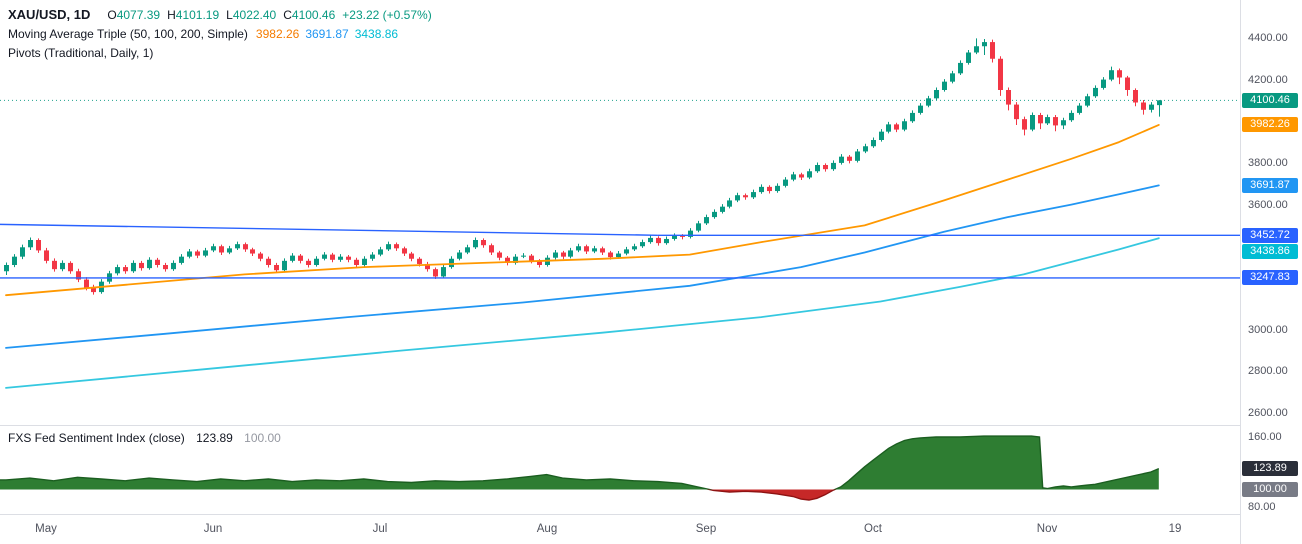 The image size is (1302, 544). What do you see at coordinates (112, 15) in the screenshot?
I see `ohlc-open-label: O` at bounding box center [112, 15].